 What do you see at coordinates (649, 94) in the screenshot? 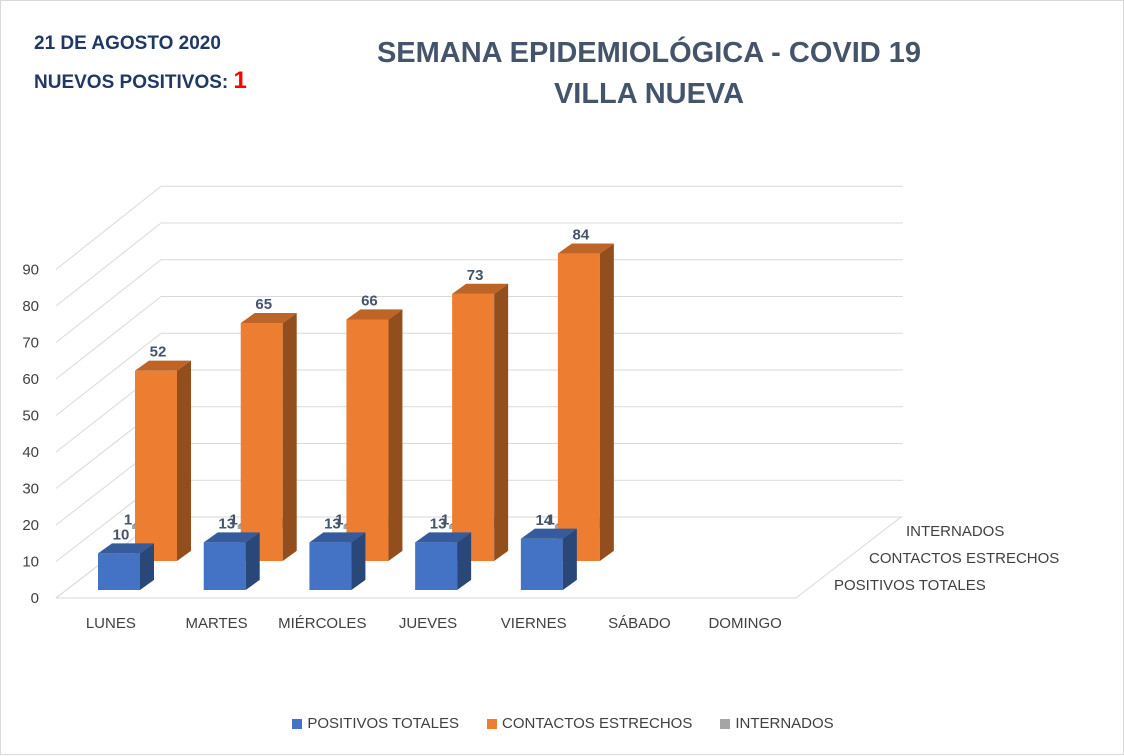
I see `chart-subtitle: VILLA NUEVA` at bounding box center [649, 94].